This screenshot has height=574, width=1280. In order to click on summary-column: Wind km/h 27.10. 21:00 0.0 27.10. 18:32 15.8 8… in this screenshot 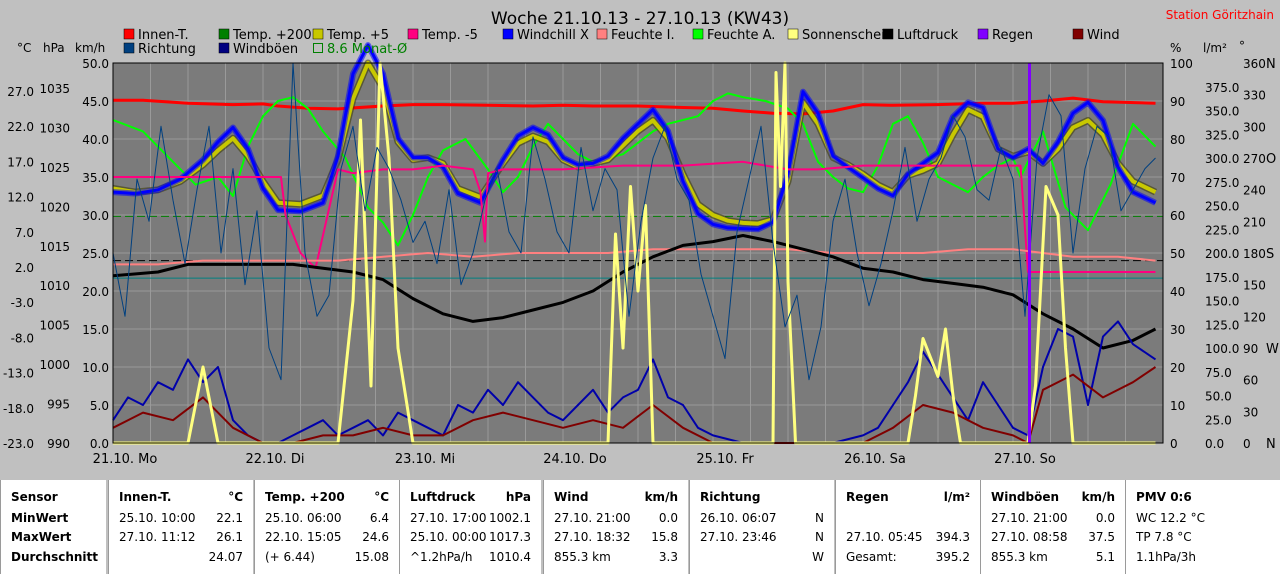, I will do `click(615, 527)`.